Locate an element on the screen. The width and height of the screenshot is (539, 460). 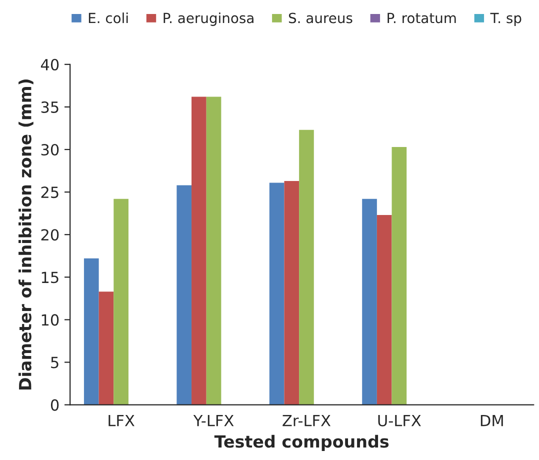
x-tick-label: LFX is located at coordinates (121, 420).